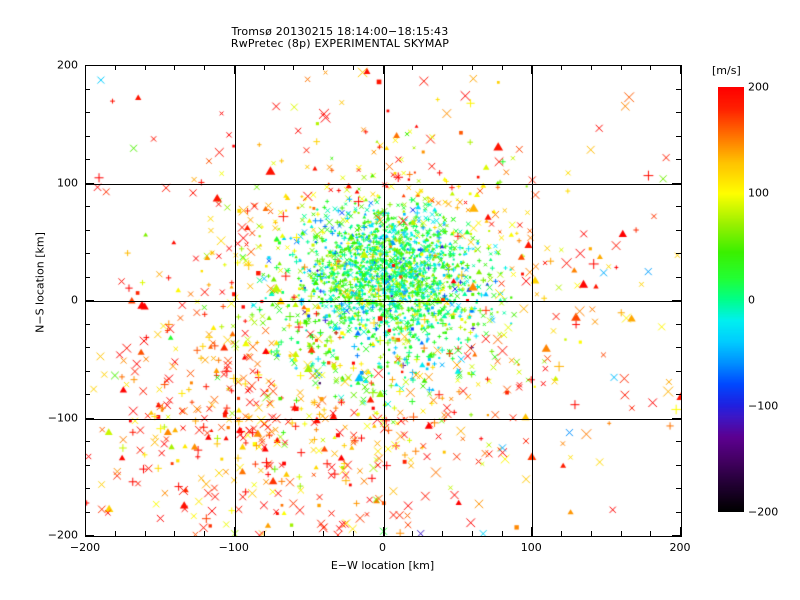  I want to click on x-tick-label: 100, so click(531, 547).